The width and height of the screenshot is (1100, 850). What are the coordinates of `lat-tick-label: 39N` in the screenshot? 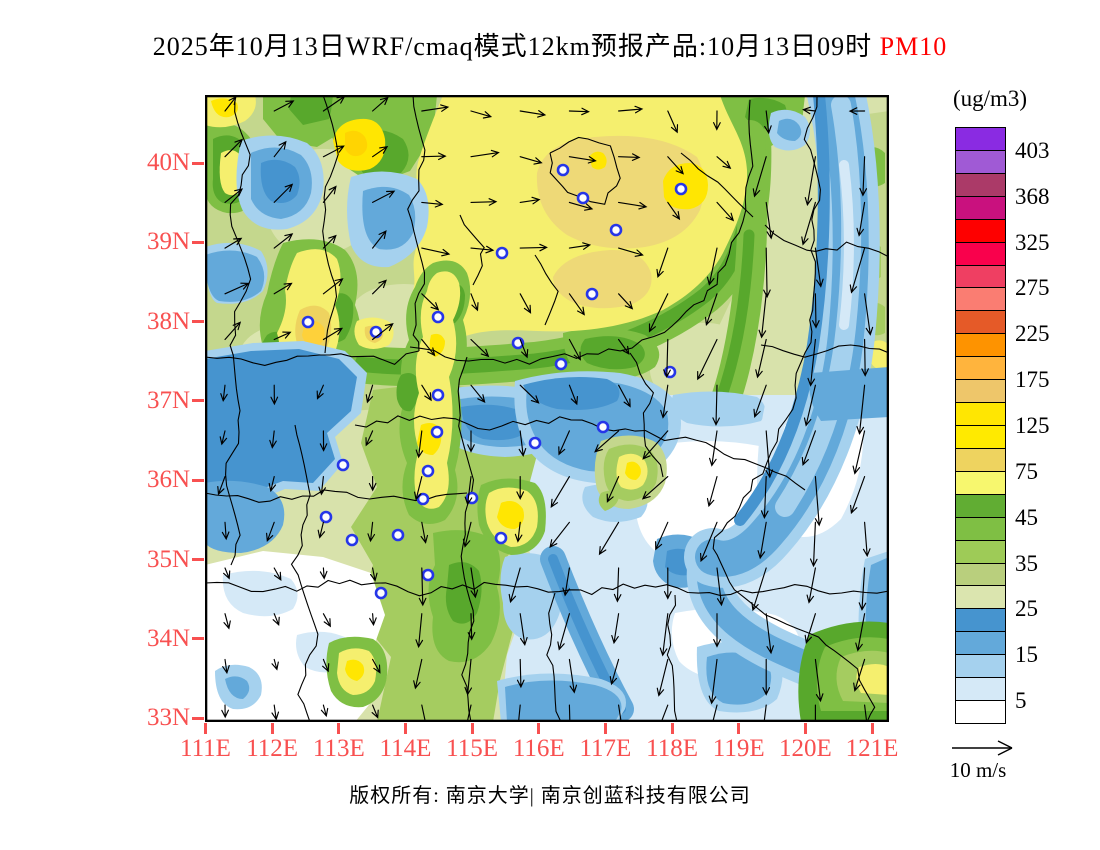 It's located at (168, 242).